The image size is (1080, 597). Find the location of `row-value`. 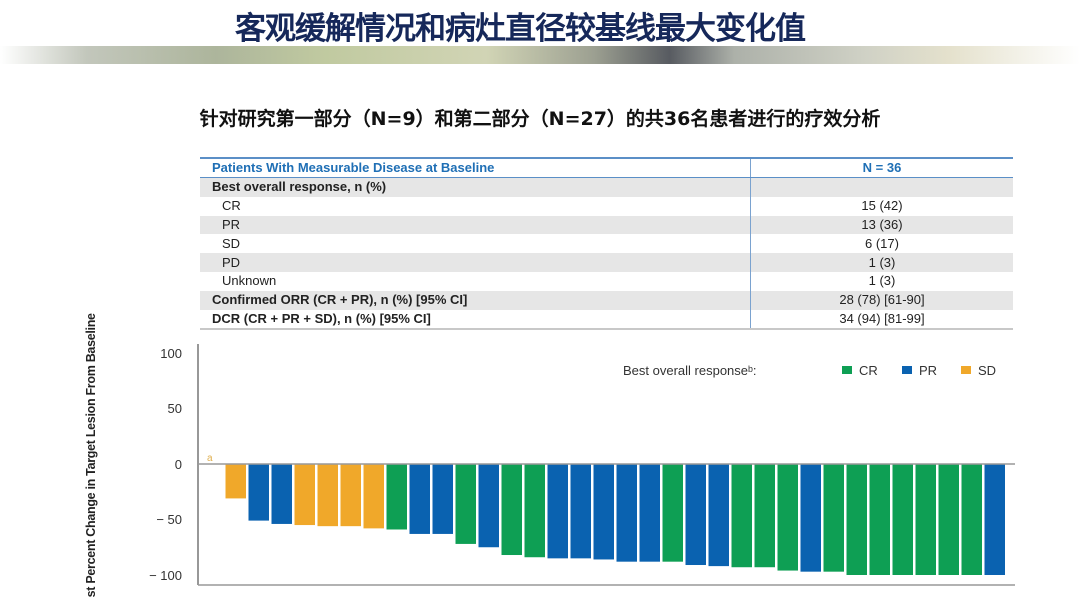

row-value is located at coordinates (881, 187).